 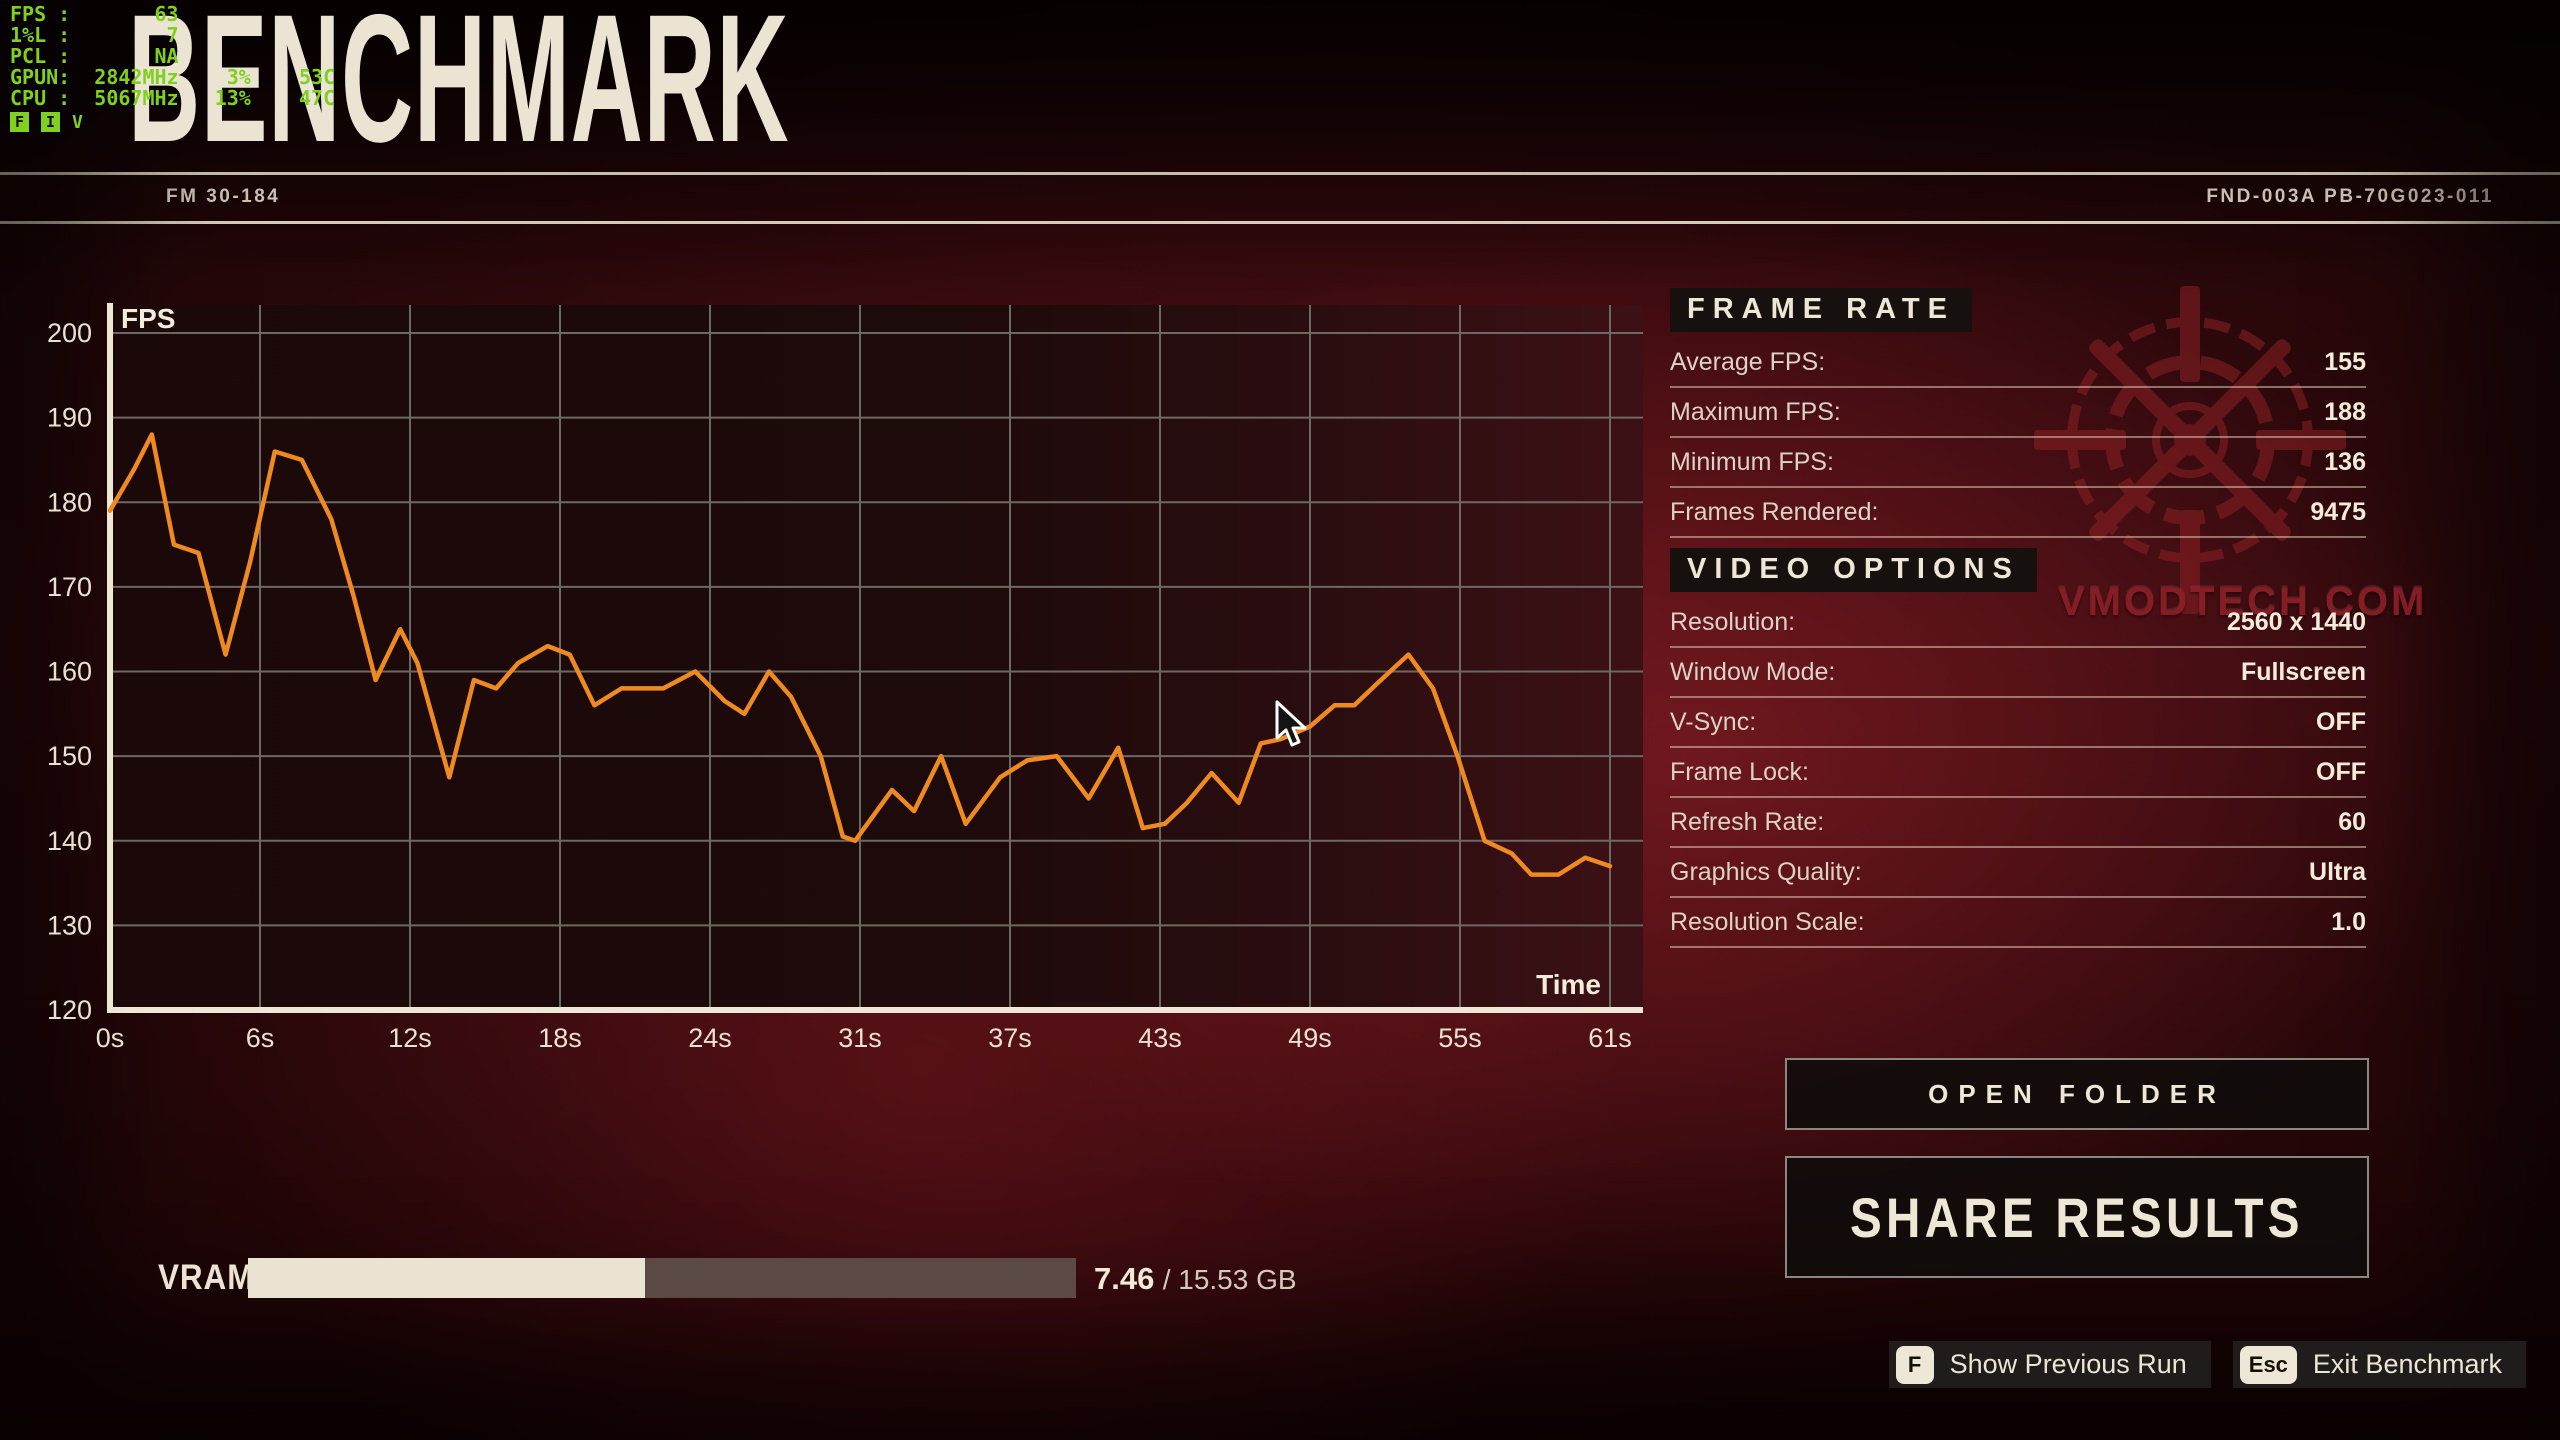 I want to click on keycap-esc: Esc, so click(x=2268, y=1364).